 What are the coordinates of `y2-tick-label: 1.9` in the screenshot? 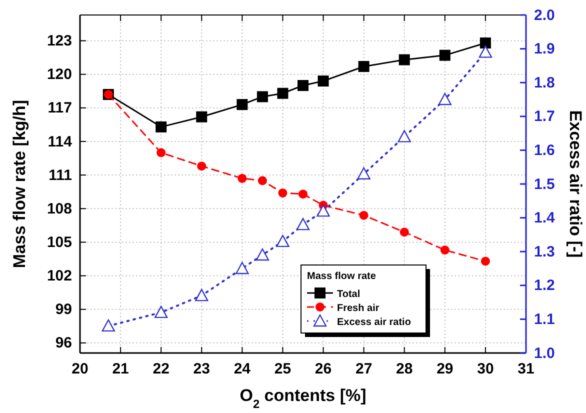 It's located at (544, 49).